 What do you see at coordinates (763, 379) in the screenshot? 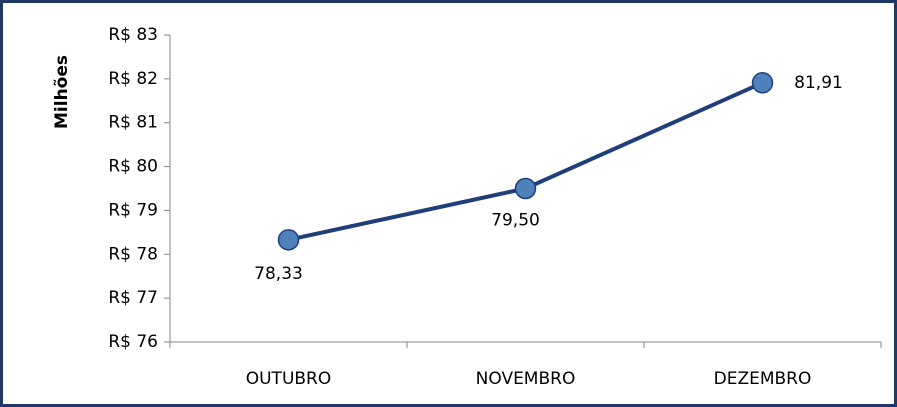
I see `x-tick-label: DEZEMBRO` at bounding box center [763, 379].